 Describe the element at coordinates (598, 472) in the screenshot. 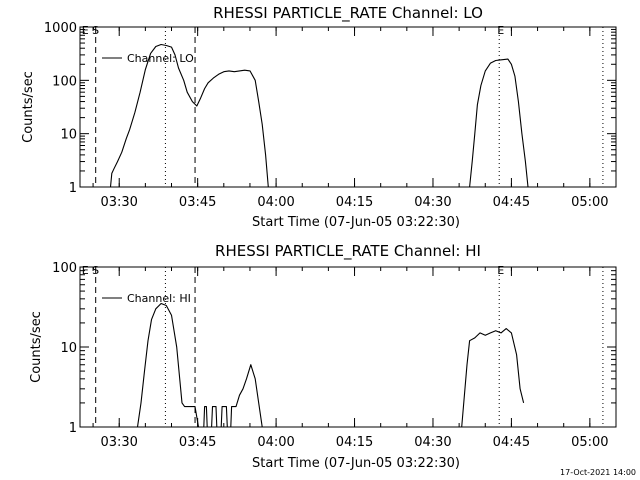

I see `footer-timestamp: 17-Oct-2021 14:00` at that location.